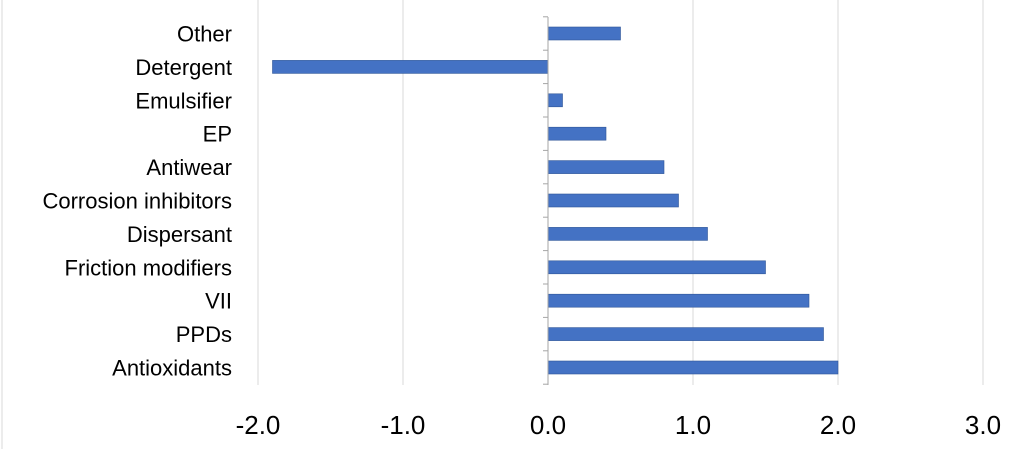  What do you see at coordinates (546, 200) in the screenshot?
I see `category-axis` at bounding box center [546, 200].